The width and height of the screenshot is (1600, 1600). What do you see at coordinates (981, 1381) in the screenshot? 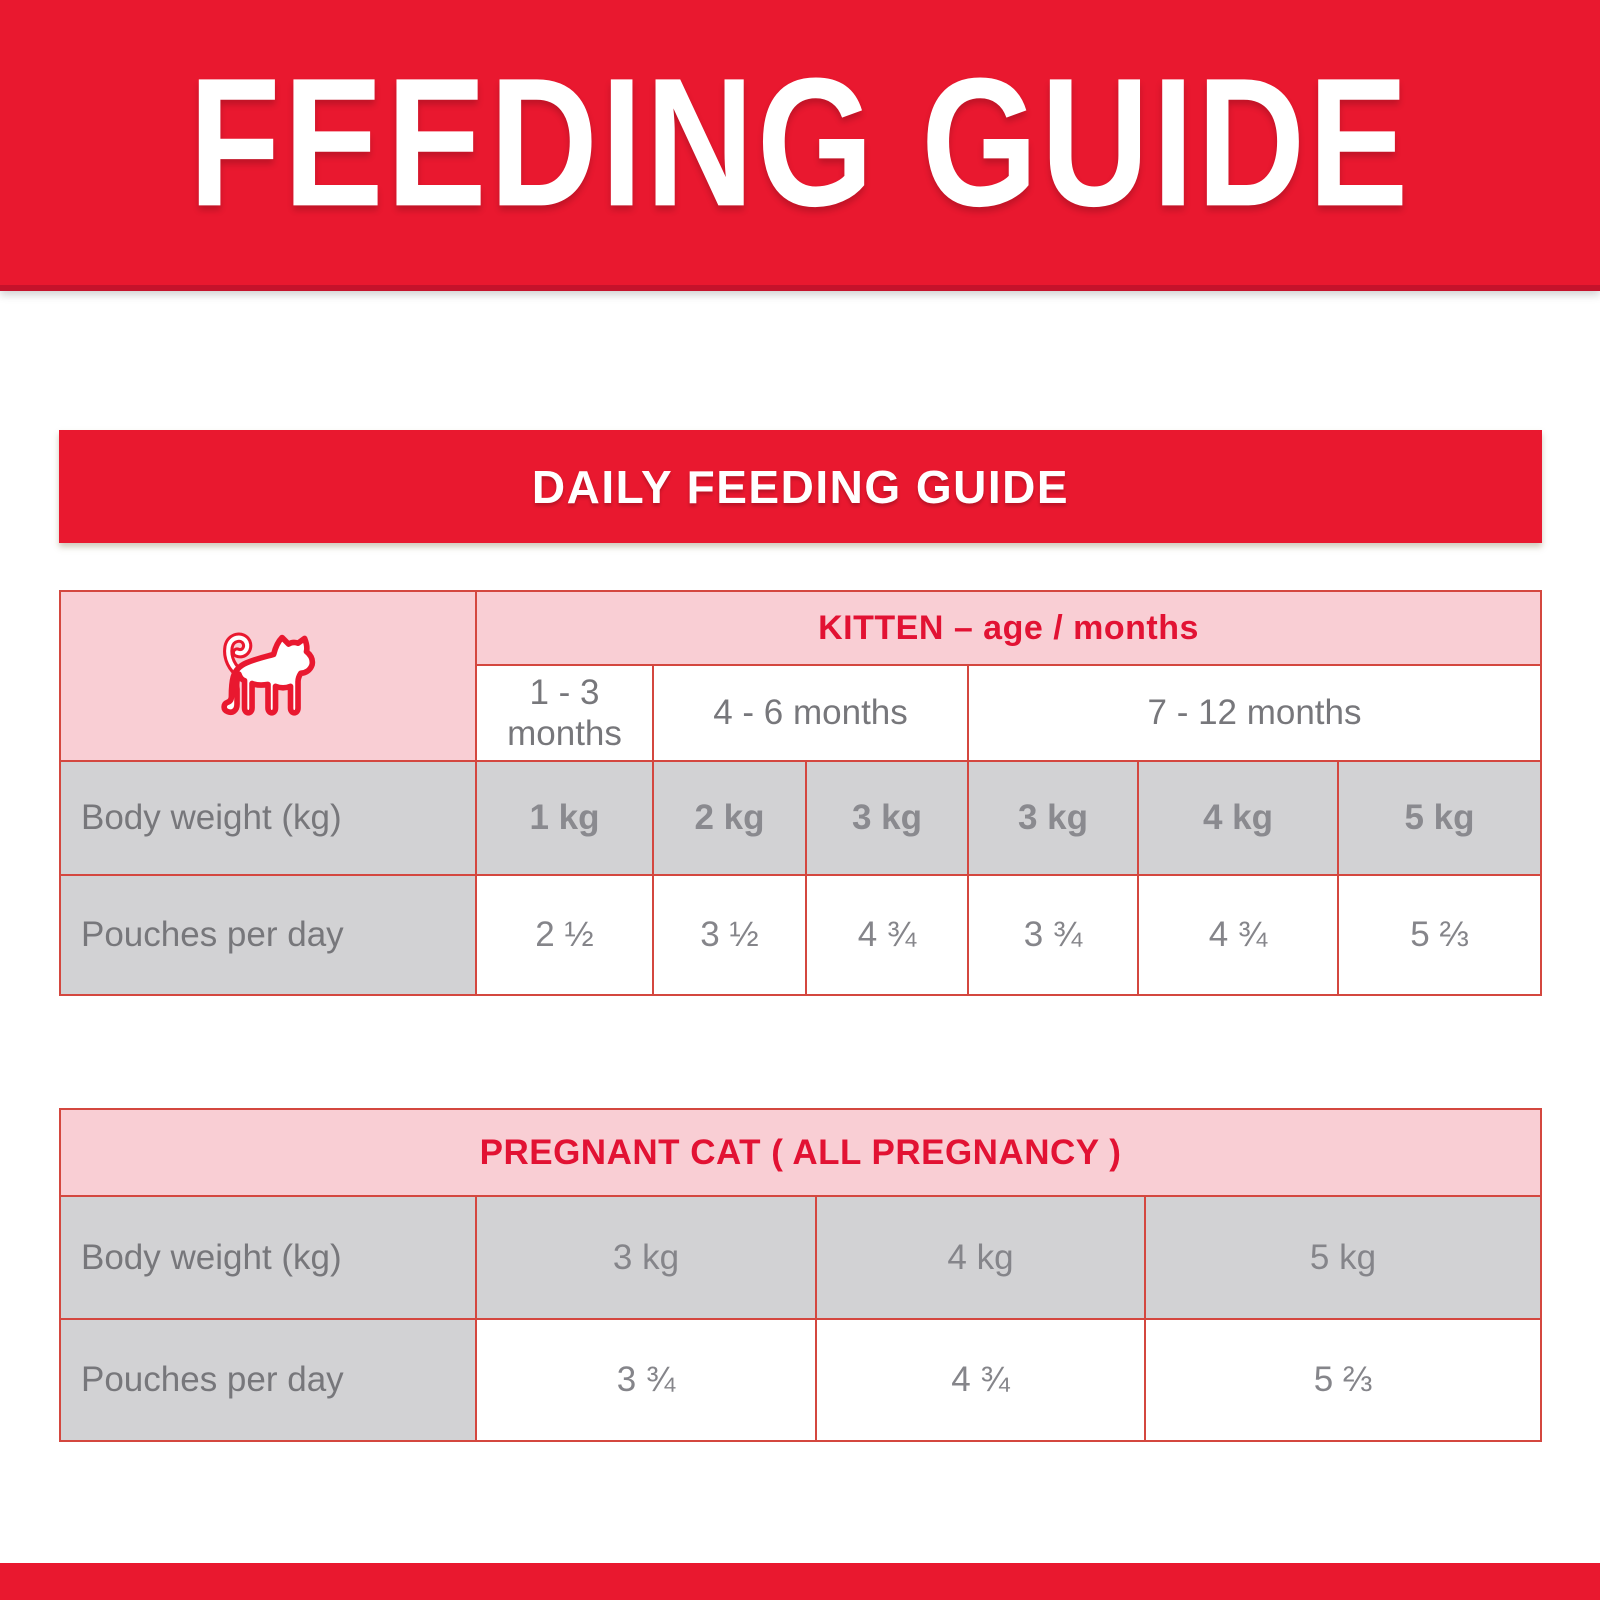
I see `pregnant-pouches-value: 4 ¾` at bounding box center [981, 1381].